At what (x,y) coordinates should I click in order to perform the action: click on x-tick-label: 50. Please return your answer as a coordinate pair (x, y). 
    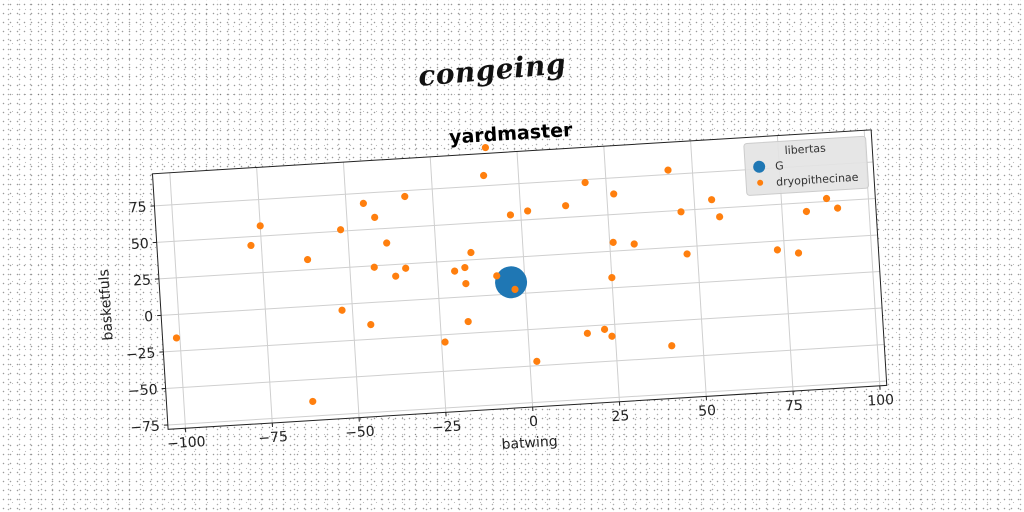
    Looking at the image, I should click on (707, 411).